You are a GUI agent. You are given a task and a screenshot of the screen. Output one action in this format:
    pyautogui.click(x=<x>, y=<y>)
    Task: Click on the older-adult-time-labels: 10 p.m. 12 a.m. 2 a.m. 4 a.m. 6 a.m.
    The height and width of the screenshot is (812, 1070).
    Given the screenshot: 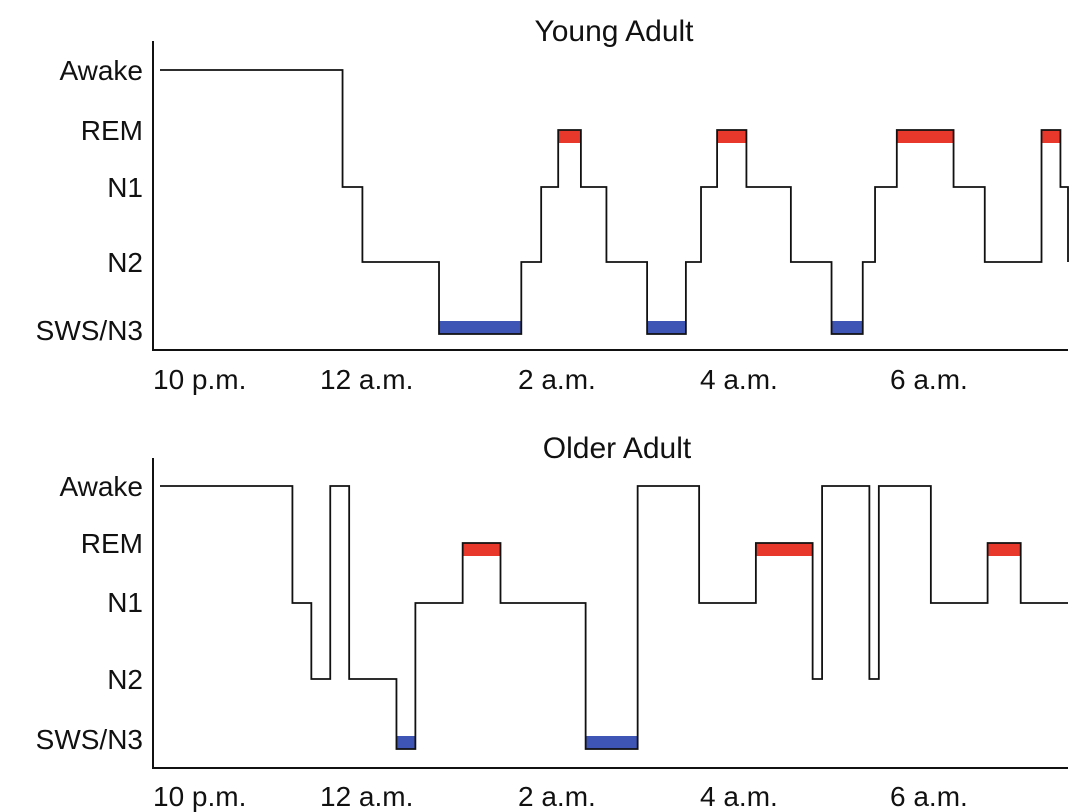 What is the action you would take?
    pyautogui.click(x=560, y=796)
    